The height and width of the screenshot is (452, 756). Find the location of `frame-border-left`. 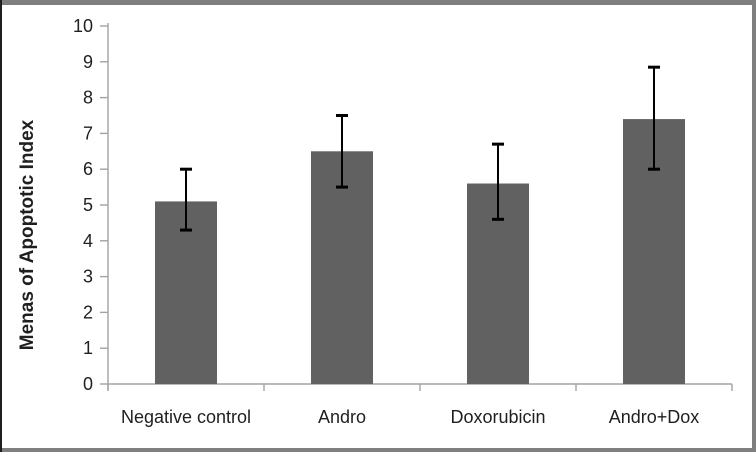

frame-border-left is located at coordinates (1, 226).